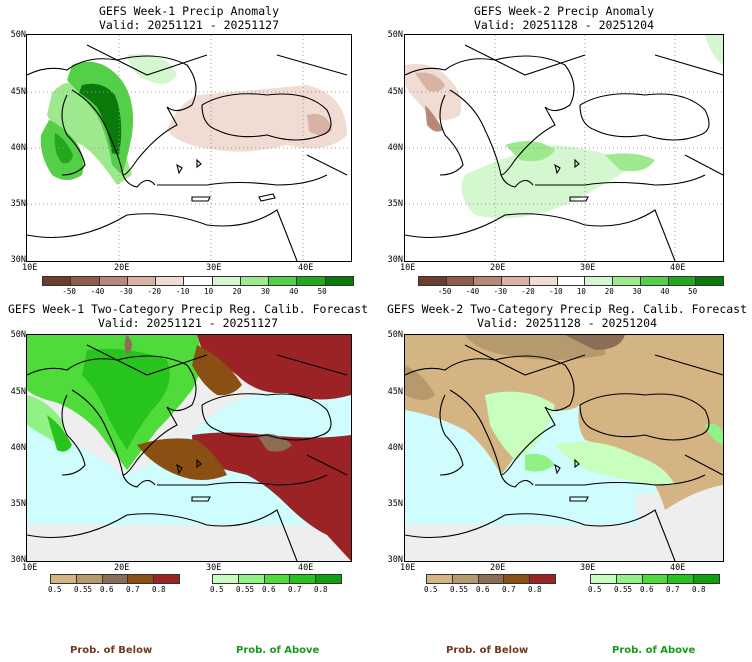 The image size is (752, 662). I want to click on p3-below-colorbar, so click(115, 579).